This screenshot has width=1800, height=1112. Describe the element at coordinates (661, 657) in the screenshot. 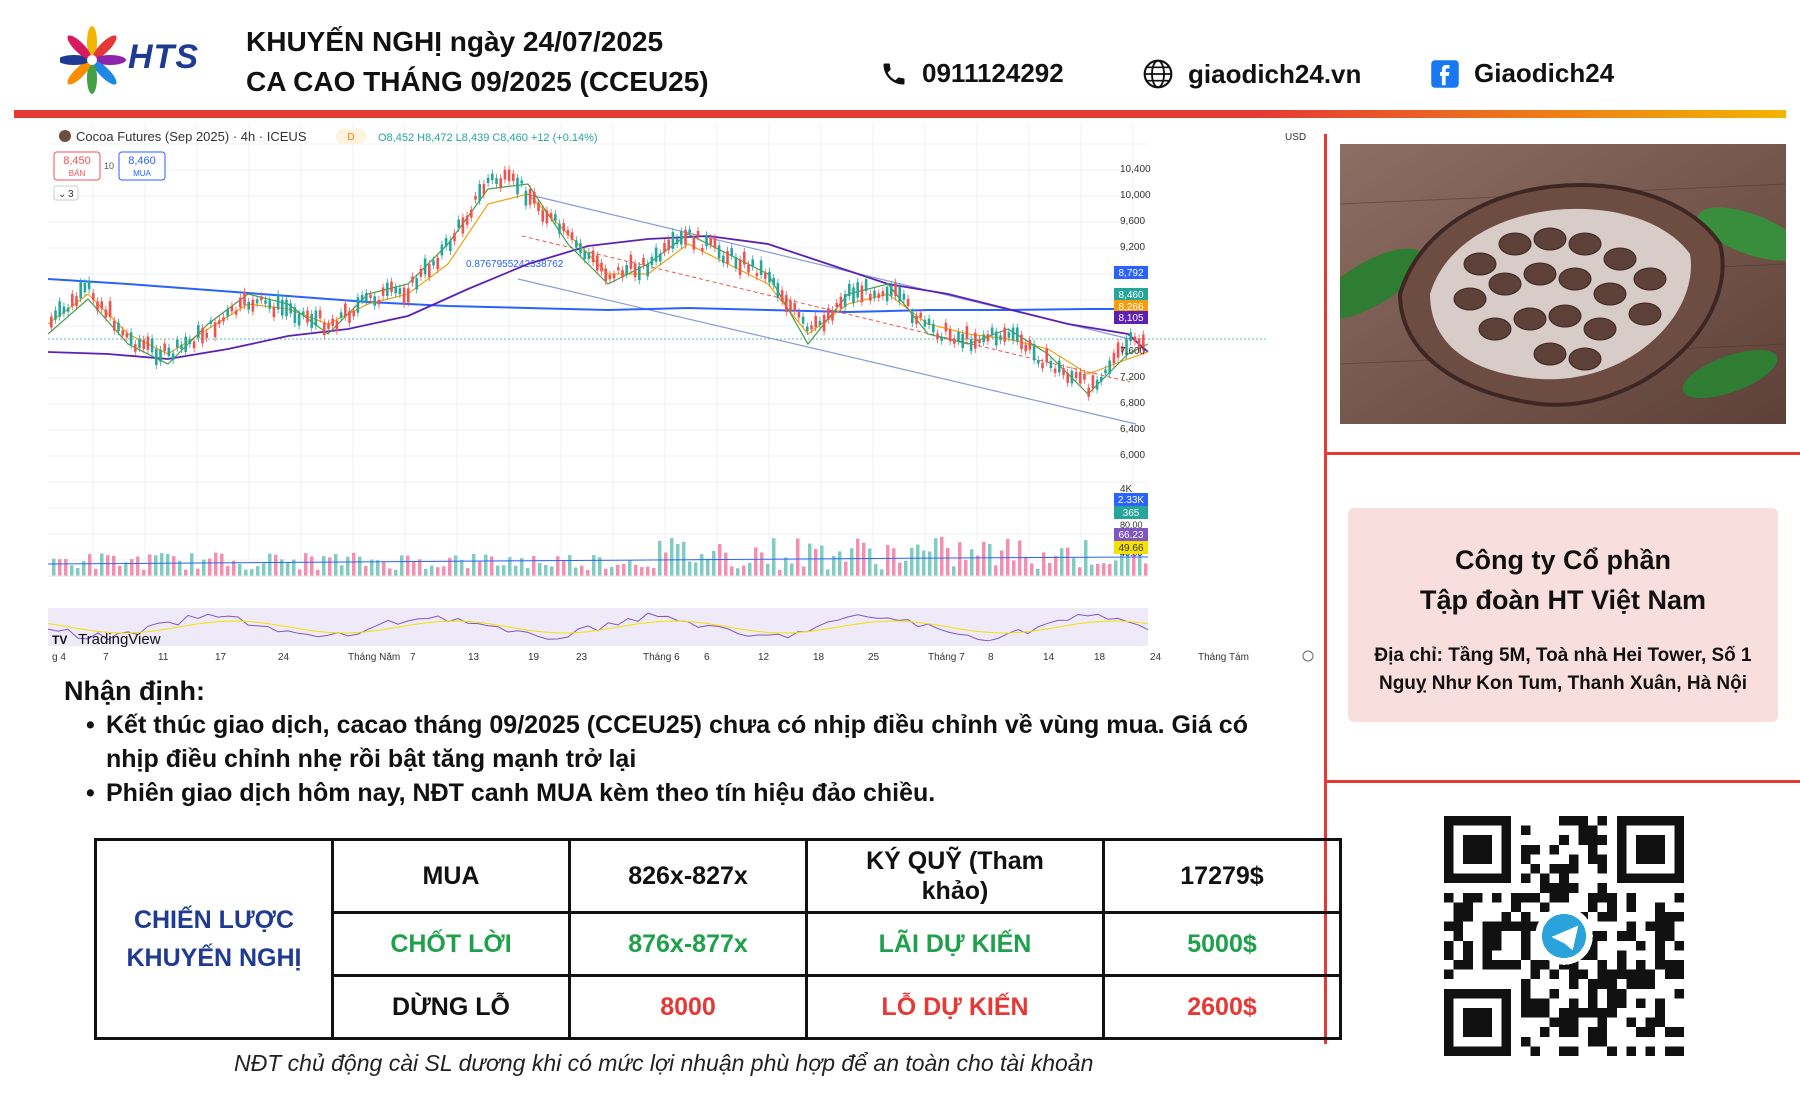

I see `time-tick-label: Tháng 6` at that location.